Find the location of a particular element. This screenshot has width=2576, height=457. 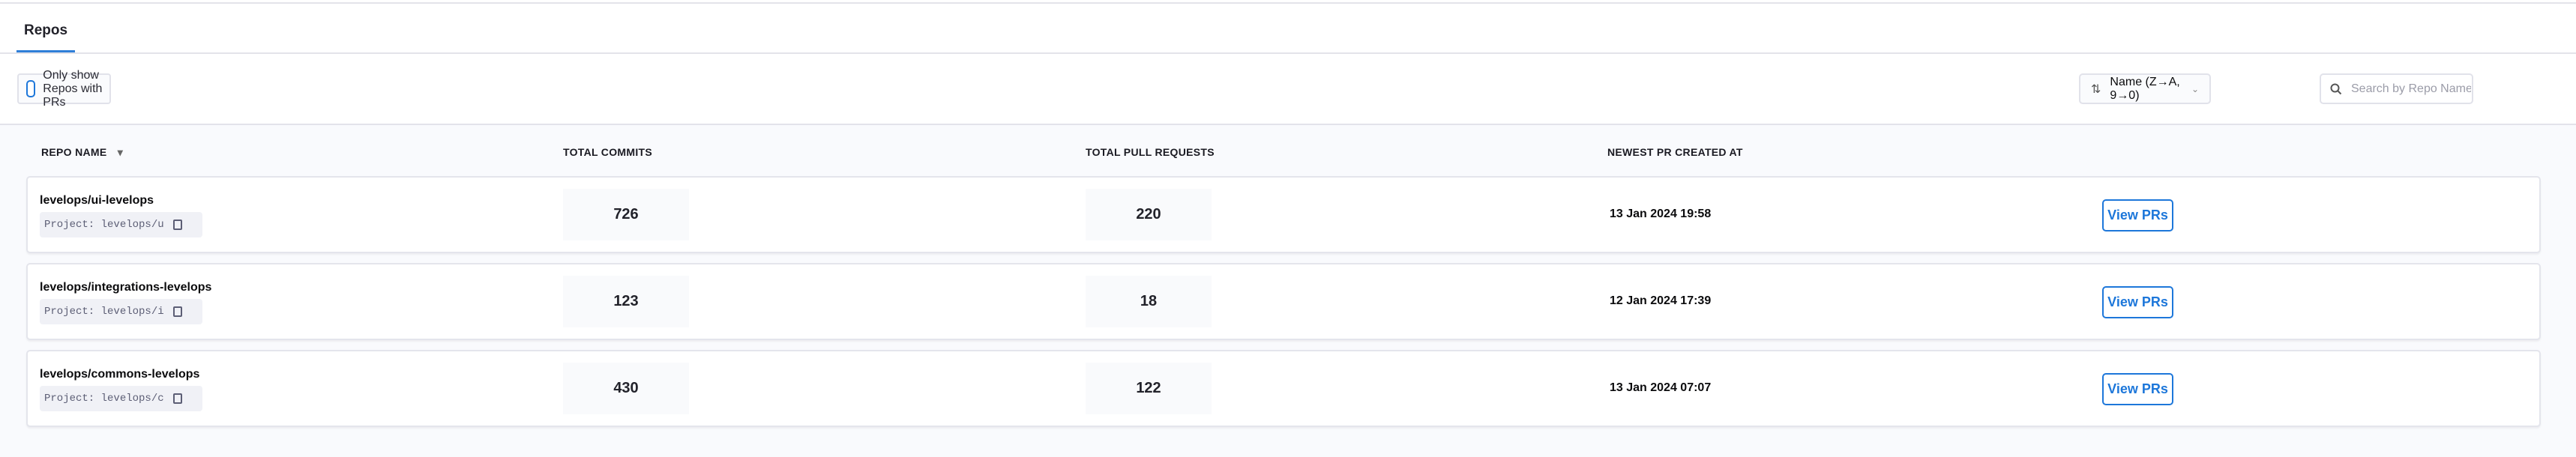

sort-value: Name (Z→A, 9→0) is located at coordinates (2145, 88).